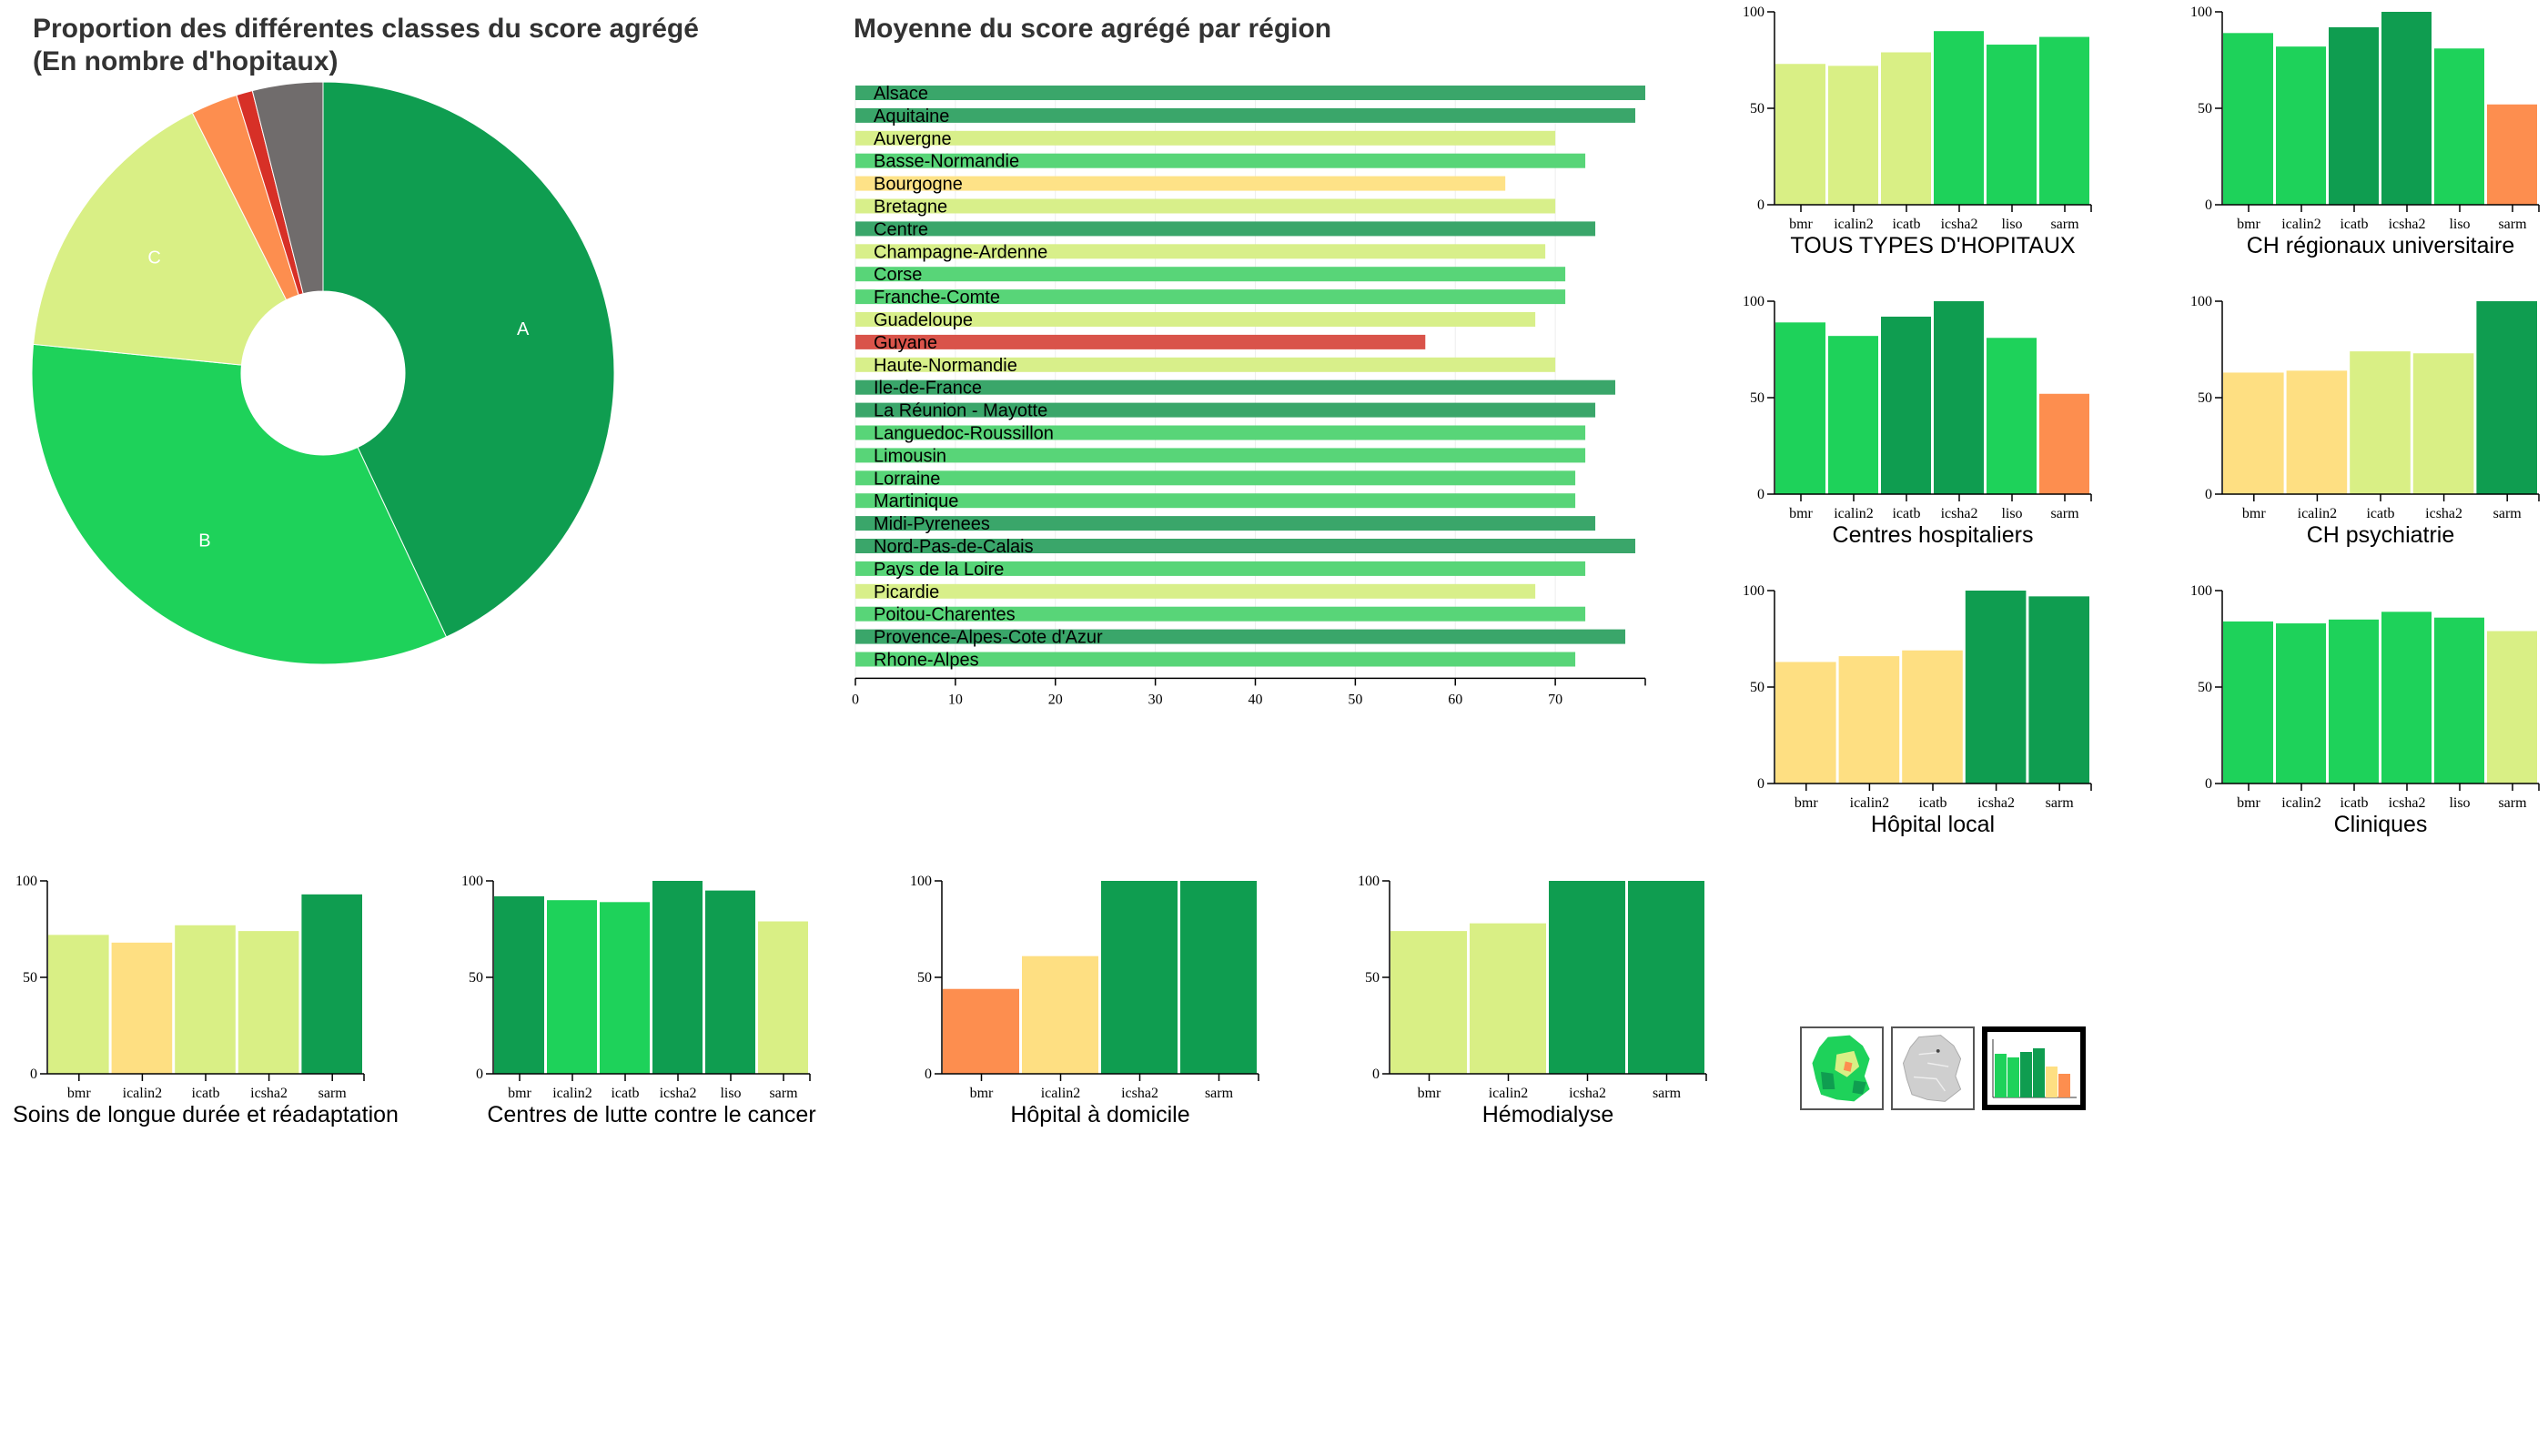 Image resolution: width=2548 pixels, height=1456 pixels. Describe the element at coordinates (2034, 1068) in the screenshot. I see `view-switch-bar-charts` at that location.